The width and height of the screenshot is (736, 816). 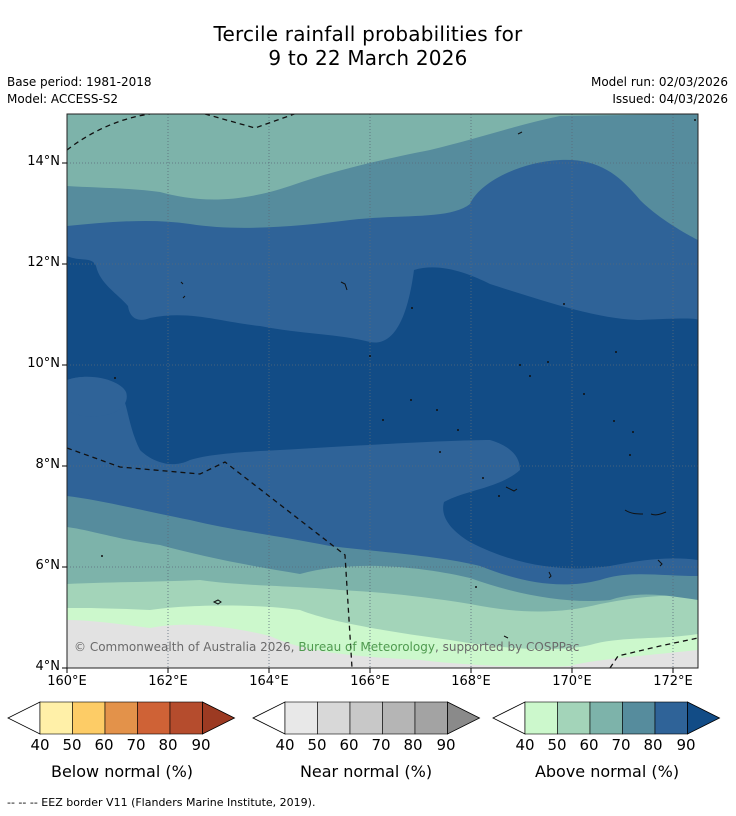 What do you see at coordinates (659, 91) in the screenshot?
I see `meta-right: Model run: 02/03/2026 Issued: 04/03/2026` at bounding box center [659, 91].